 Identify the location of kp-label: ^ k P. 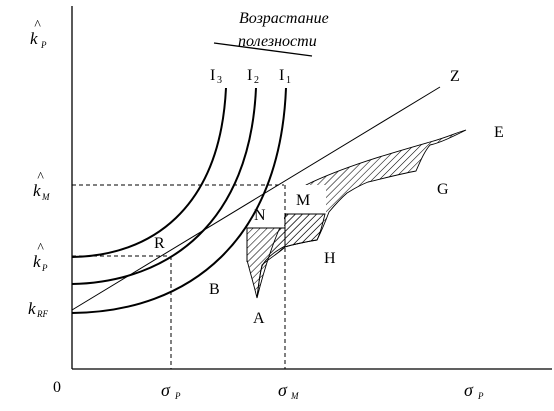
(40, 257).